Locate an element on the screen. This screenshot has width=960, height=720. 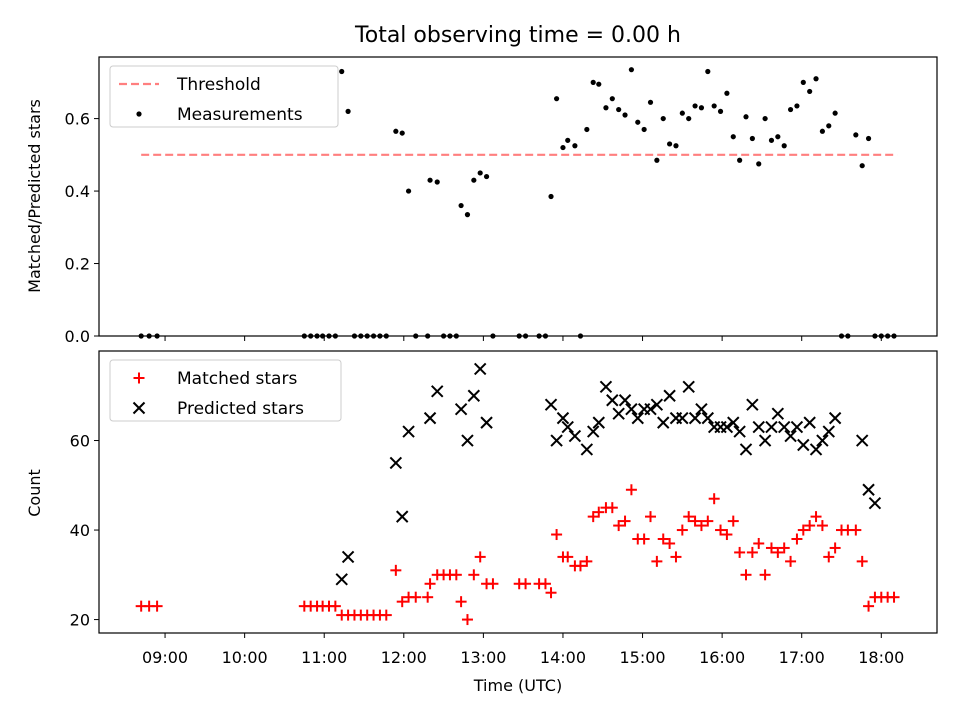
count-legend-predicted-stars-swatch-b is located at coordinates (139, 408).